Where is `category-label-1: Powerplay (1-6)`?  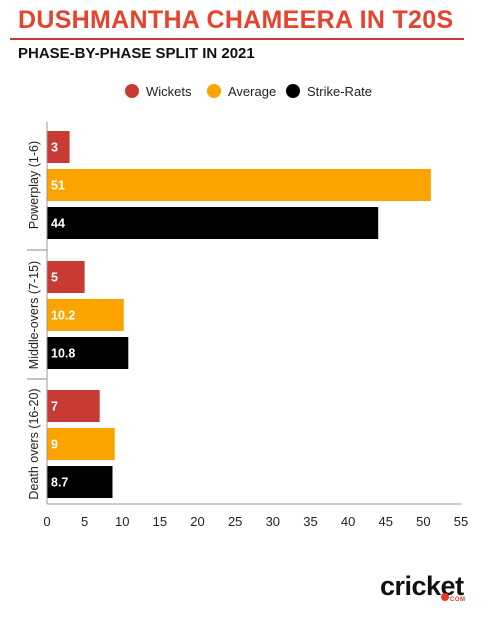 category-label-1: Powerplay (1-6) is located at coordinates (34, 185).